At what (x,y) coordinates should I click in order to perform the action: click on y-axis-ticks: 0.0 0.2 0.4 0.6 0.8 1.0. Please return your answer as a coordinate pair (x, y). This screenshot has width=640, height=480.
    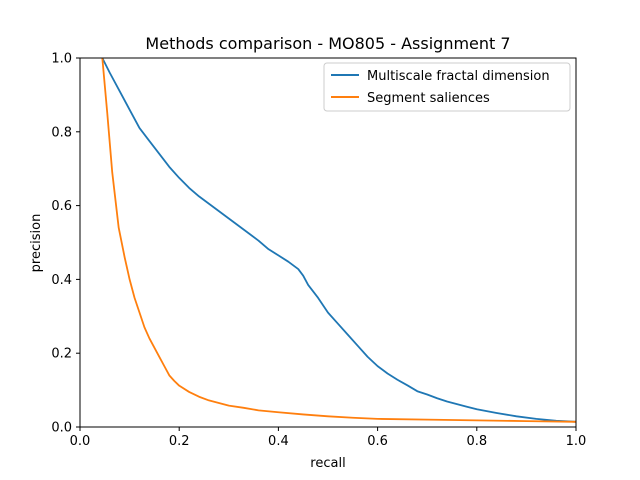
    Looking at the image, I should click on (65, 244).